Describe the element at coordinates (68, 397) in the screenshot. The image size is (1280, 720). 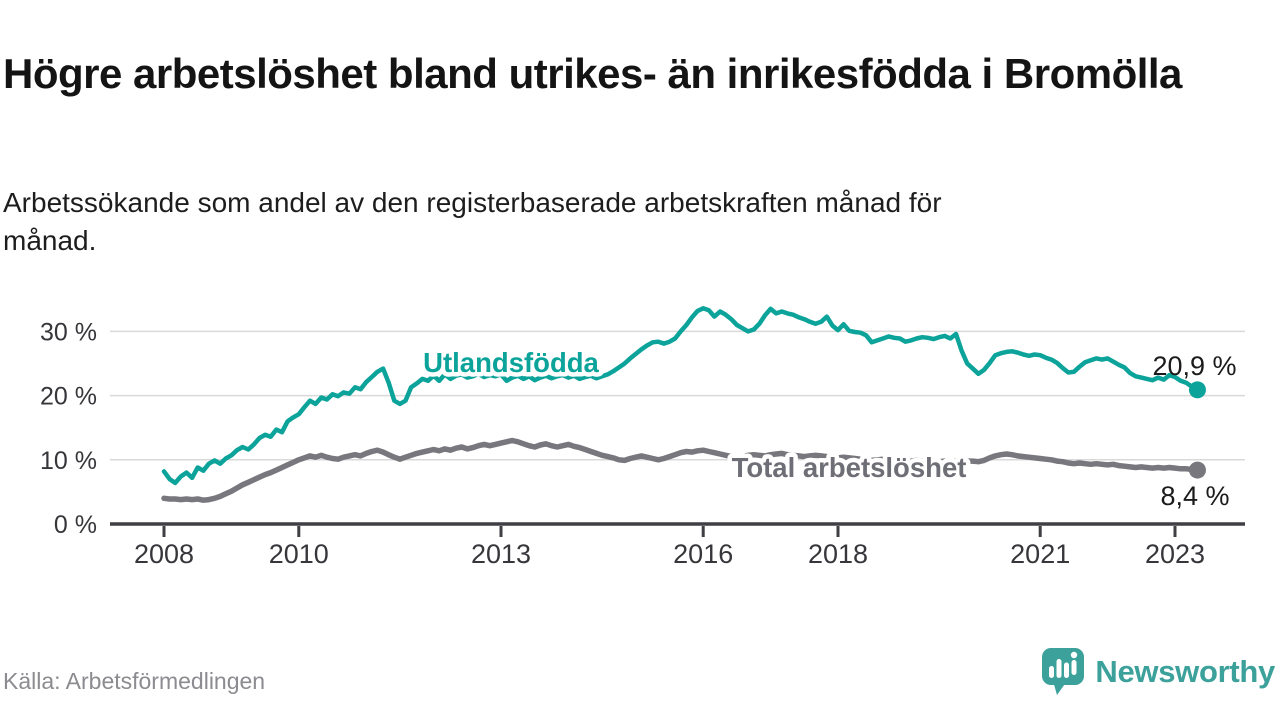
I see `y-tick-label: 20 %` at that location.